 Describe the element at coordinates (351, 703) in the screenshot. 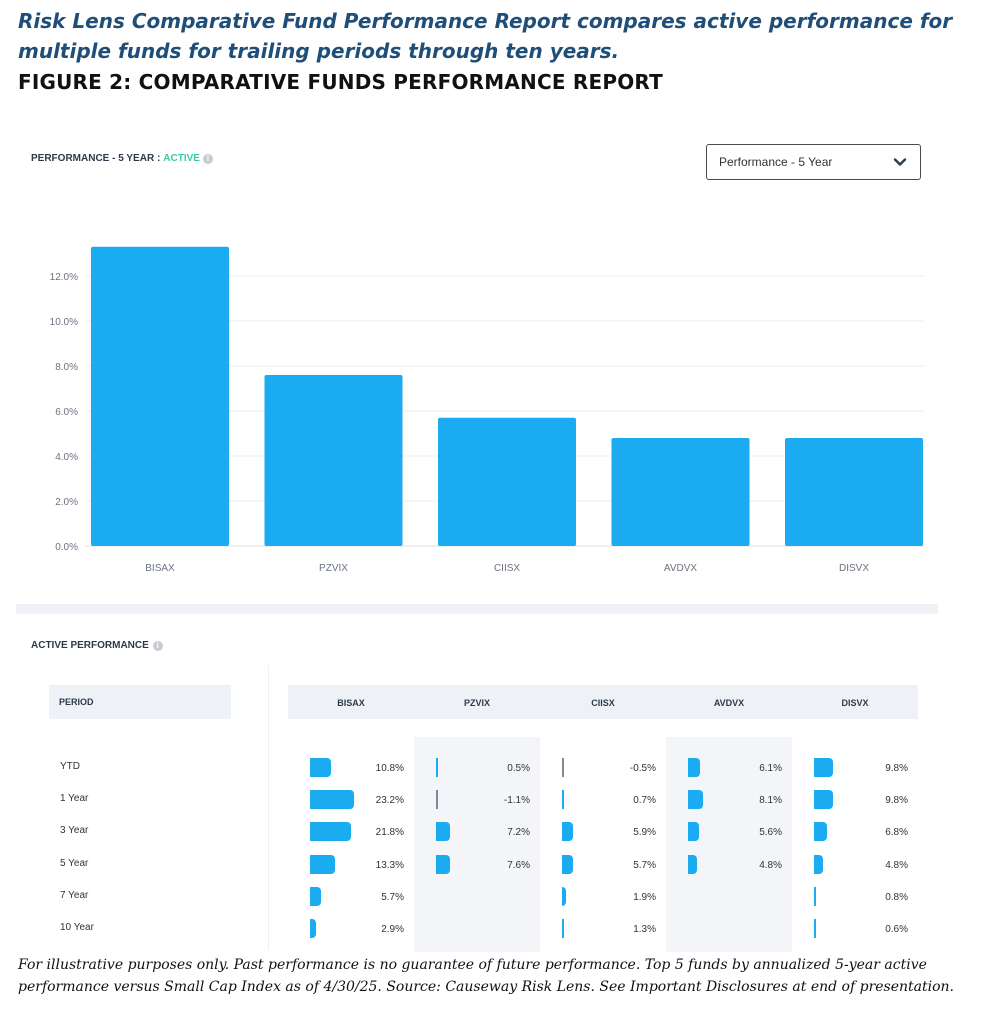

I see `column-header-bisax: BISAX` at that location.